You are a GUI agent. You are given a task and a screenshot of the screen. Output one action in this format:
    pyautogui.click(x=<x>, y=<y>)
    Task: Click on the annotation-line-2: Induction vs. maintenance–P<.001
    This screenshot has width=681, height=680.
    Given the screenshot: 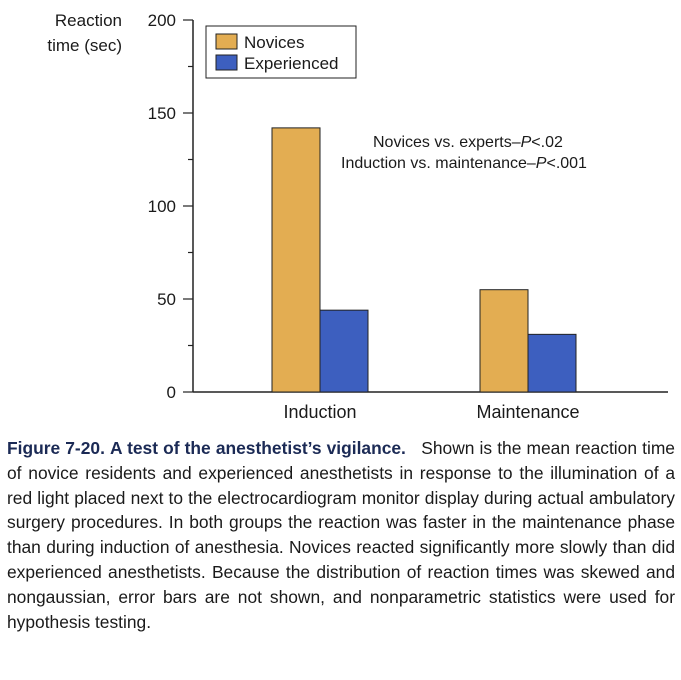 What is the action you would take?
    pyautogui.click(x=464, y=163)
    